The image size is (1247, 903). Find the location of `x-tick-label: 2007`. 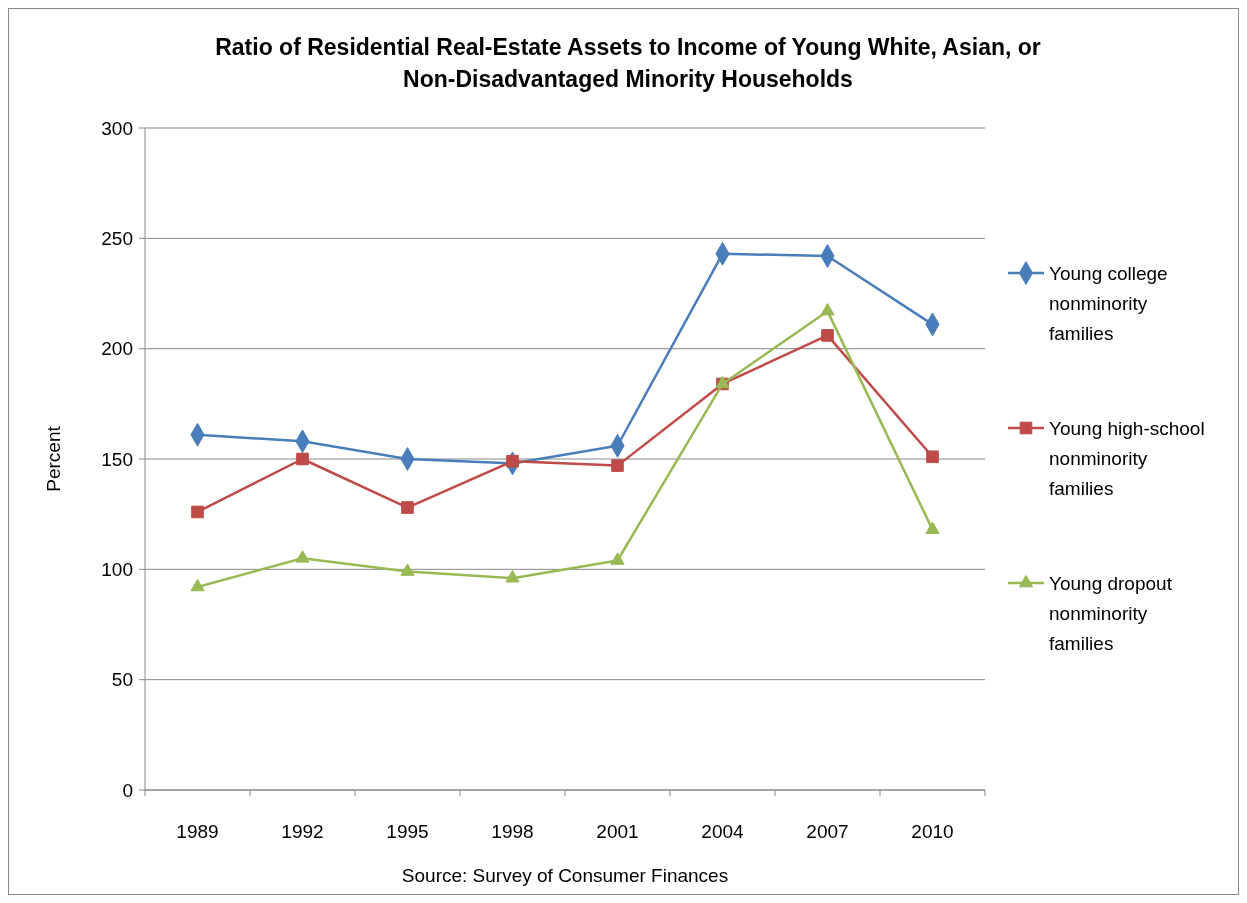

x-tick-label: 2007 is located at coordinates (827, 831).